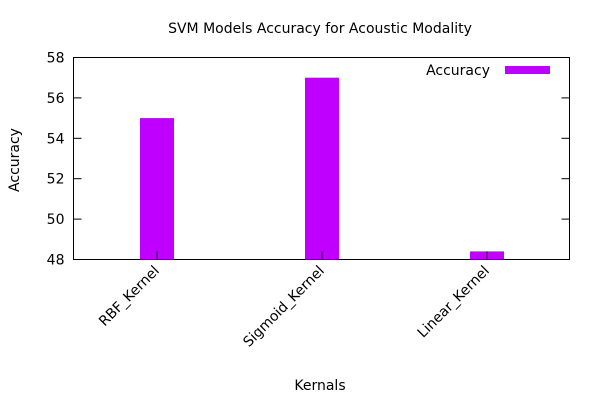 The width and height of the screenshot is (600, 400). I want to click on legend-label: Accuracy, so click(458, 71).